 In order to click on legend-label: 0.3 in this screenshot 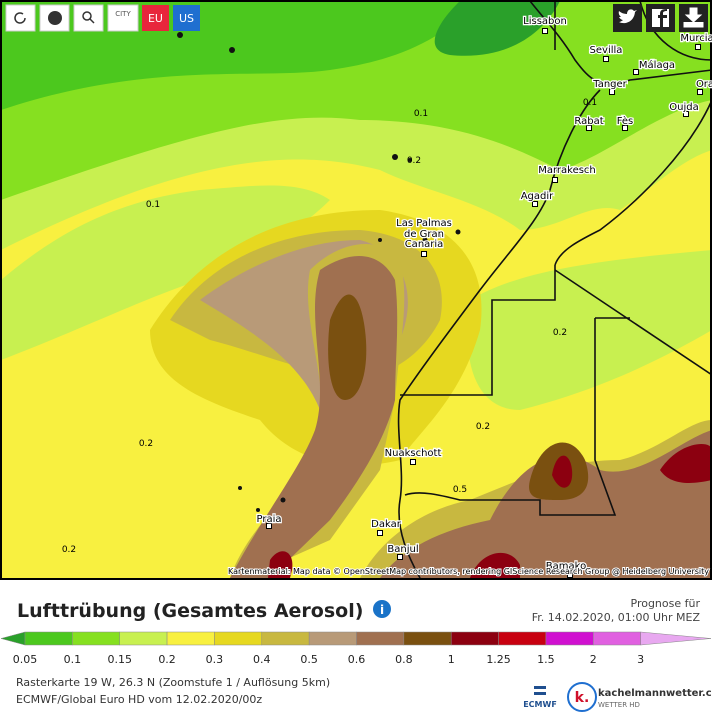, I will do `click(215, 659)`.